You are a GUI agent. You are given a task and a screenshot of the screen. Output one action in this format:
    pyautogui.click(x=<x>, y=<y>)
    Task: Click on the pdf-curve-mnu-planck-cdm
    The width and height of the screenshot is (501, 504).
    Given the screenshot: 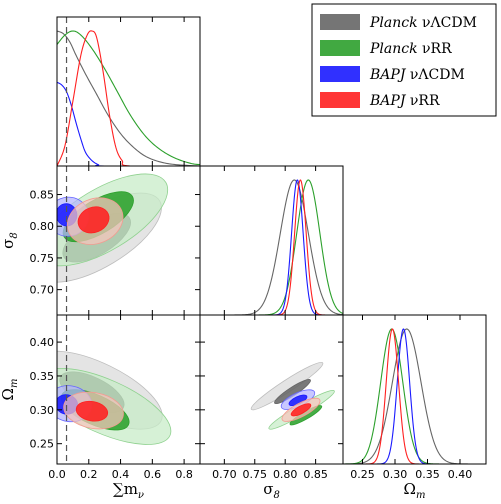 What is the action you would take?
    pyautogui.click(x=128, y=98)
    